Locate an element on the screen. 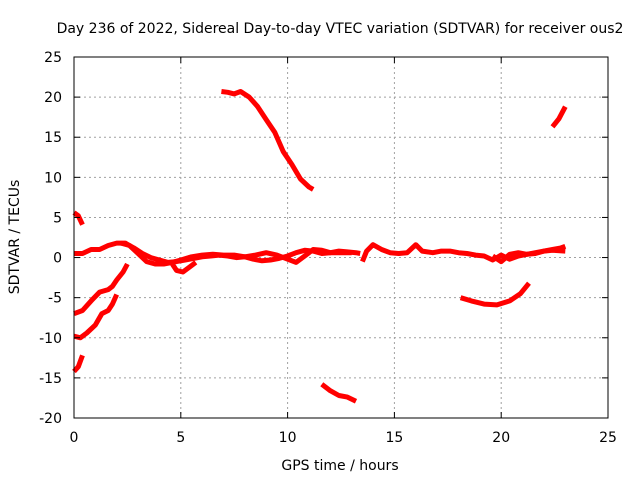 This screenshot has height=480, width=640. series-arc-upper-right is located at coordinates (559, 117).